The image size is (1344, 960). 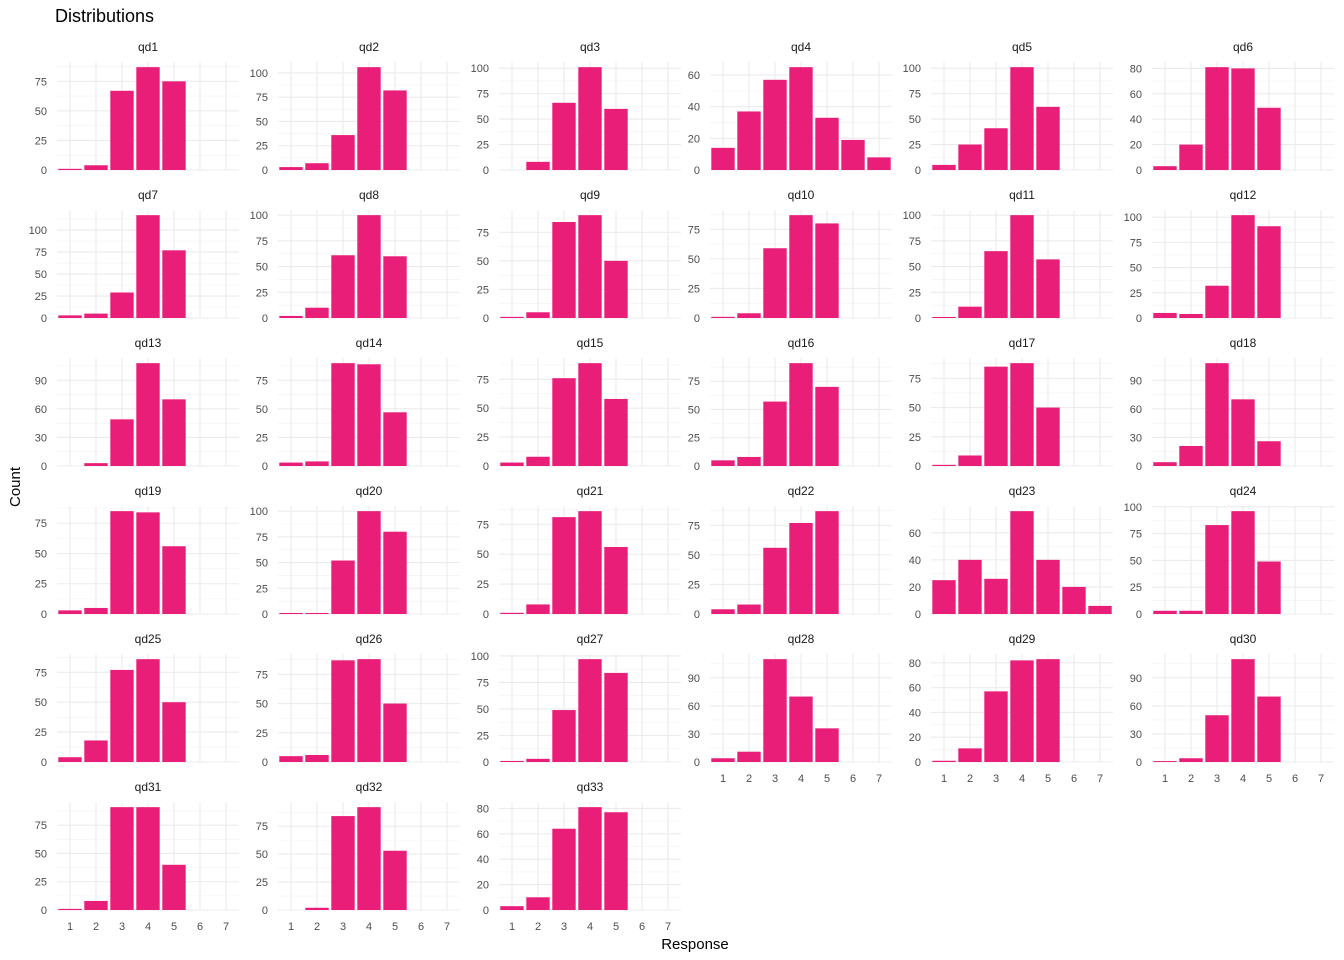 What do you see at coordinates (259, 512) in the screenshot?
I see `y-tick-label: 100` at bounding box center [259, 512].